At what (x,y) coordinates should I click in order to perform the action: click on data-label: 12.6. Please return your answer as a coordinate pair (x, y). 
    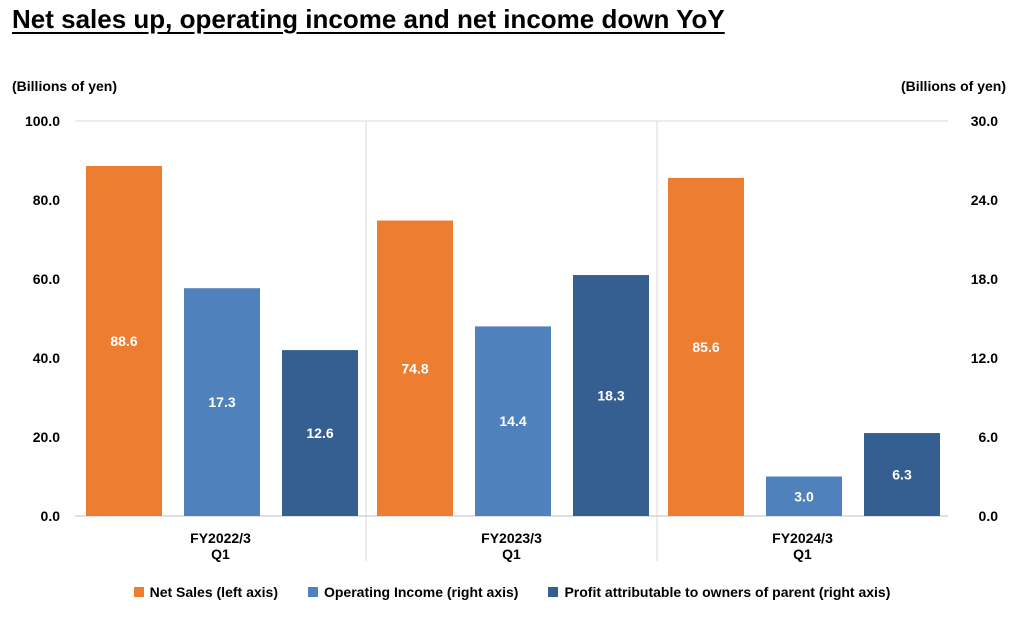
    Looking at the image, I should click on (319, 433).